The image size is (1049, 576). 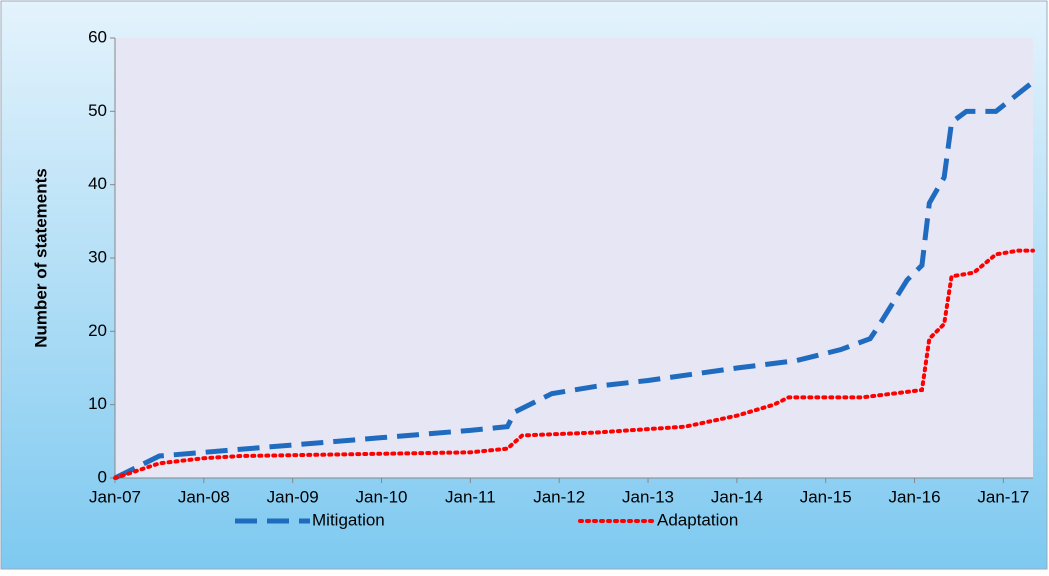 What do you see at coordinates (915, 496) in the screenshot?
I see `x-tick-label: Jan-16` at bounding box center [915, 496].